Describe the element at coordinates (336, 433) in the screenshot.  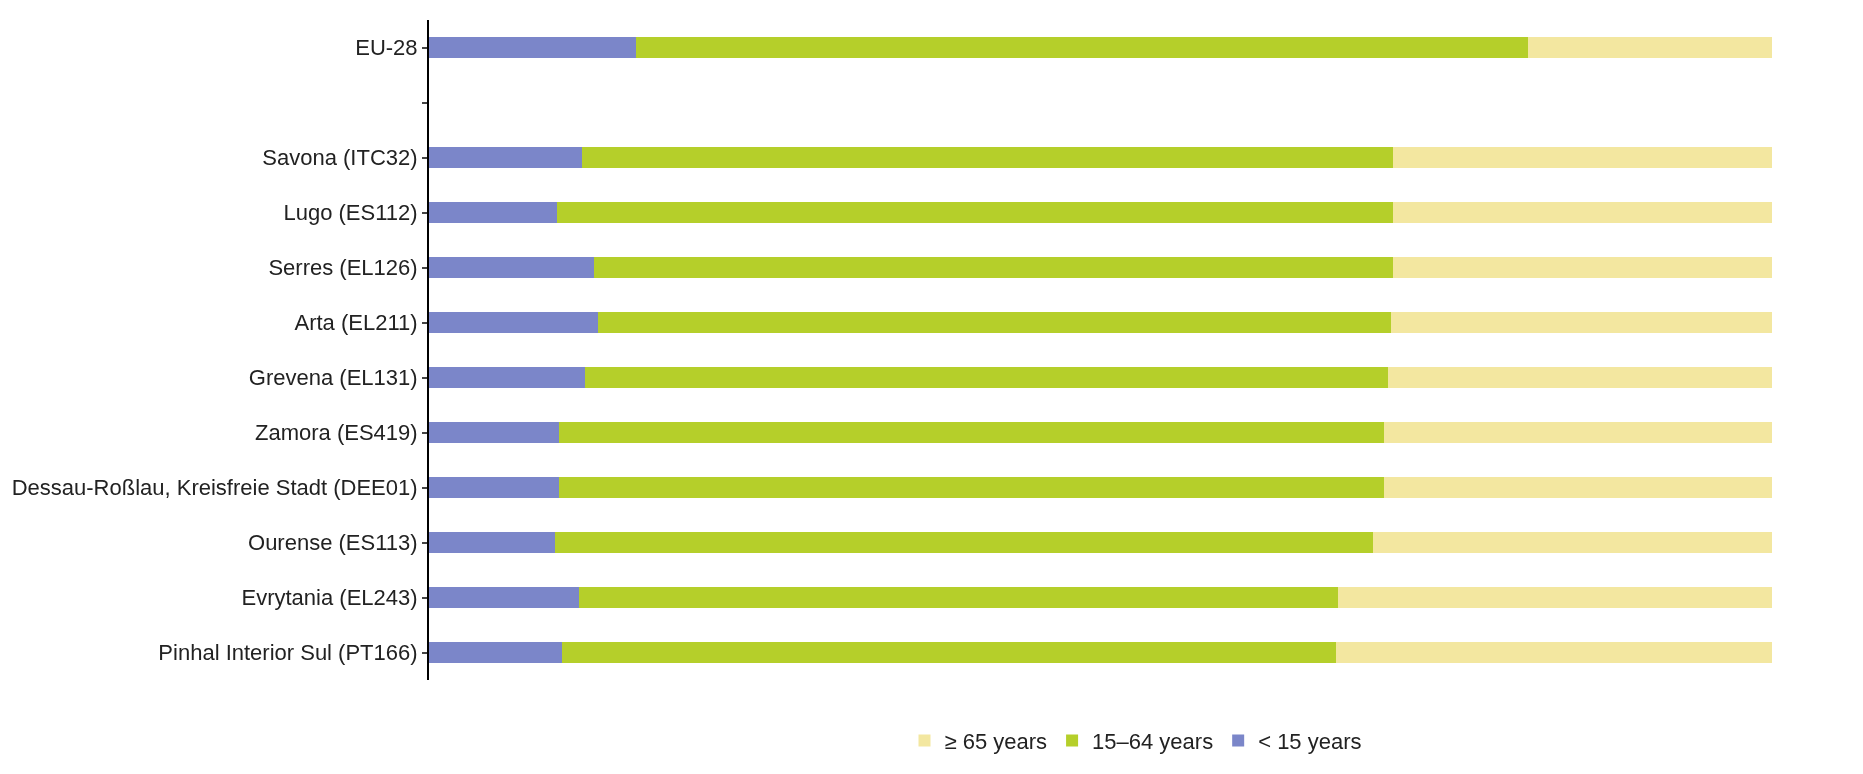
I see `y-tick-label: Zamora (ES419)` at that location.